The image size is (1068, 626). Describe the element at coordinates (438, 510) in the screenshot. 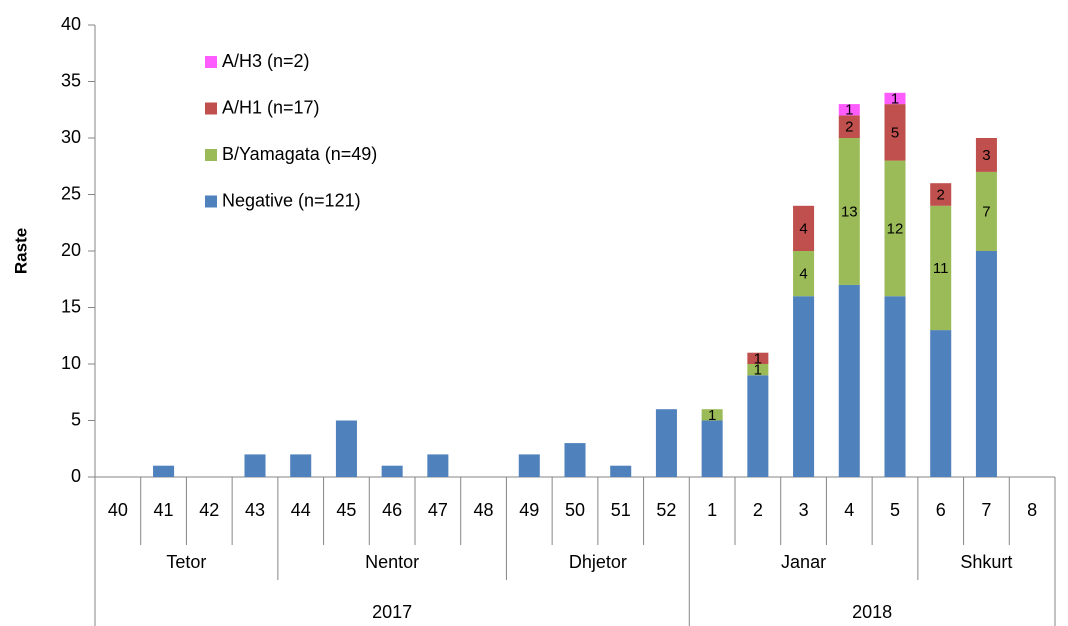

I see `x-tick-label: 47` at that location.